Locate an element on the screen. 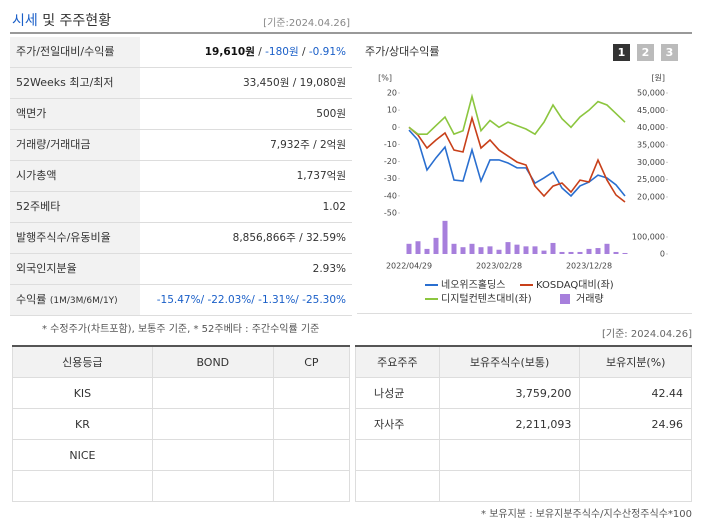 The width and height of the screenshot is (702, 525). row-value: 7,932주 / 2억원 is located at coordinates (308, 145).